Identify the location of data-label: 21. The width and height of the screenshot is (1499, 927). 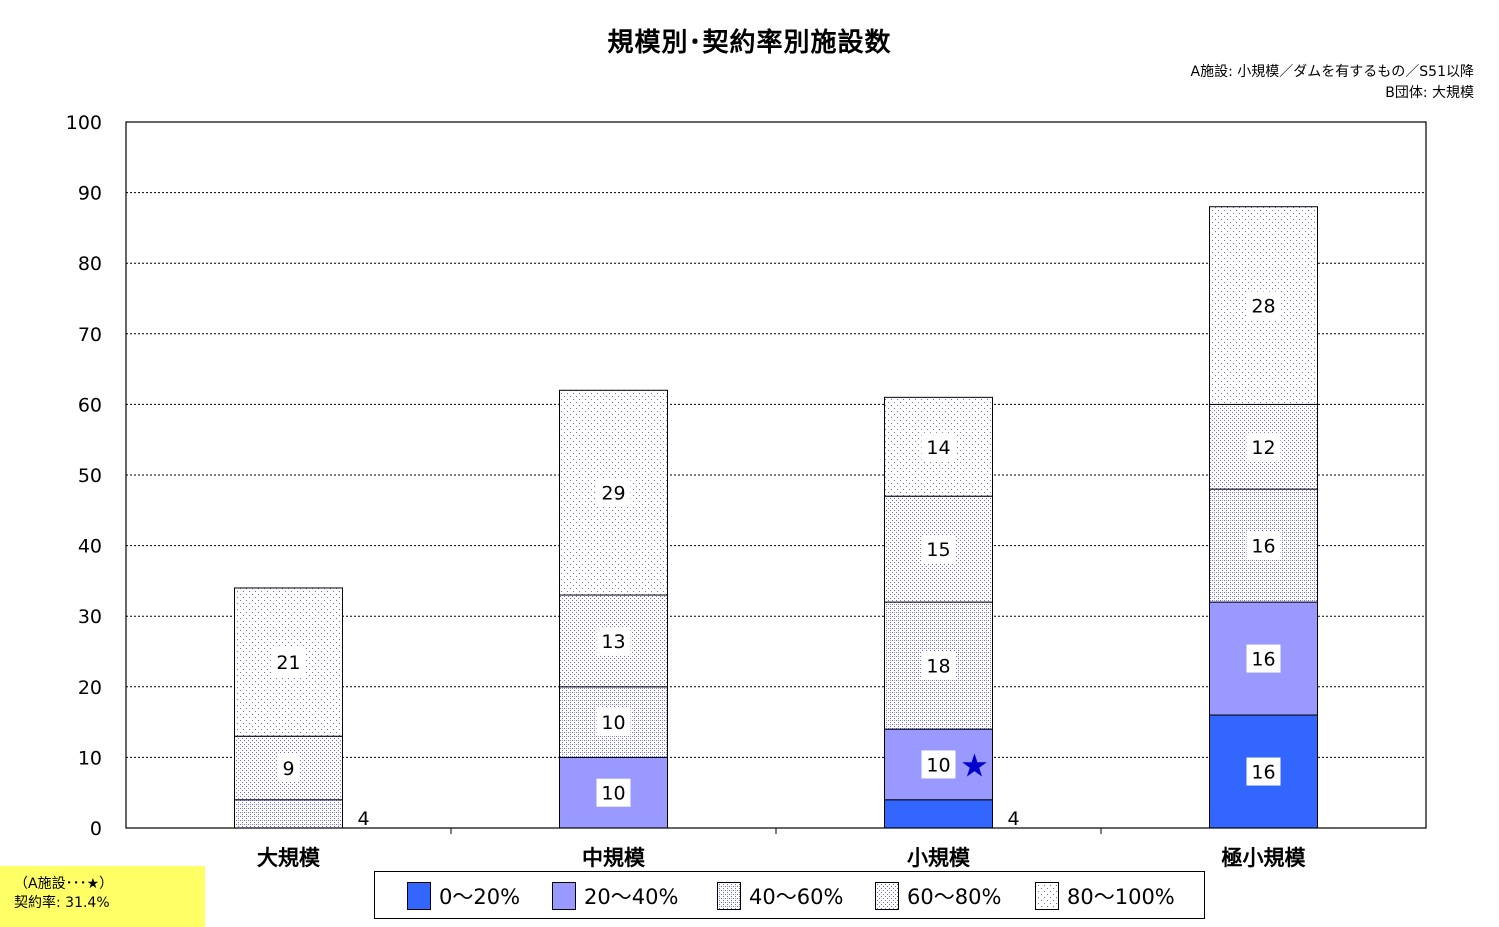
(288, 663).